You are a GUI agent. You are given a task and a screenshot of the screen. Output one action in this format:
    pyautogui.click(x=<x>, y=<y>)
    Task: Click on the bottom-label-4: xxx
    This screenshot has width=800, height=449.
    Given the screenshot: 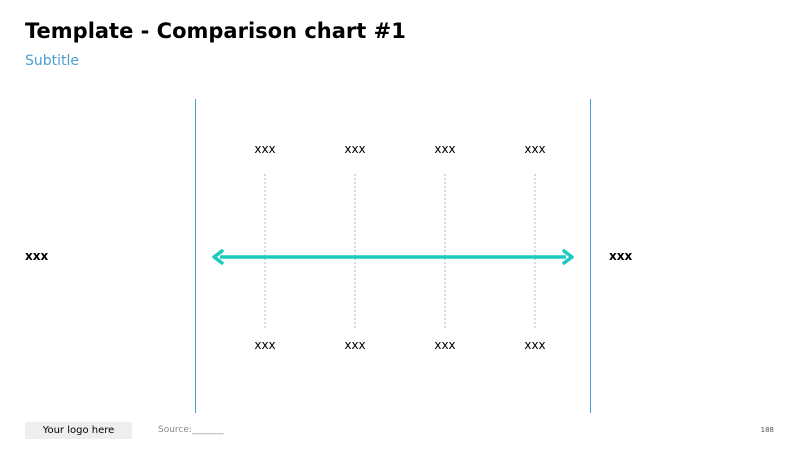 What is the action you would take?
    pyautogui.click(x=534, y=345)
    